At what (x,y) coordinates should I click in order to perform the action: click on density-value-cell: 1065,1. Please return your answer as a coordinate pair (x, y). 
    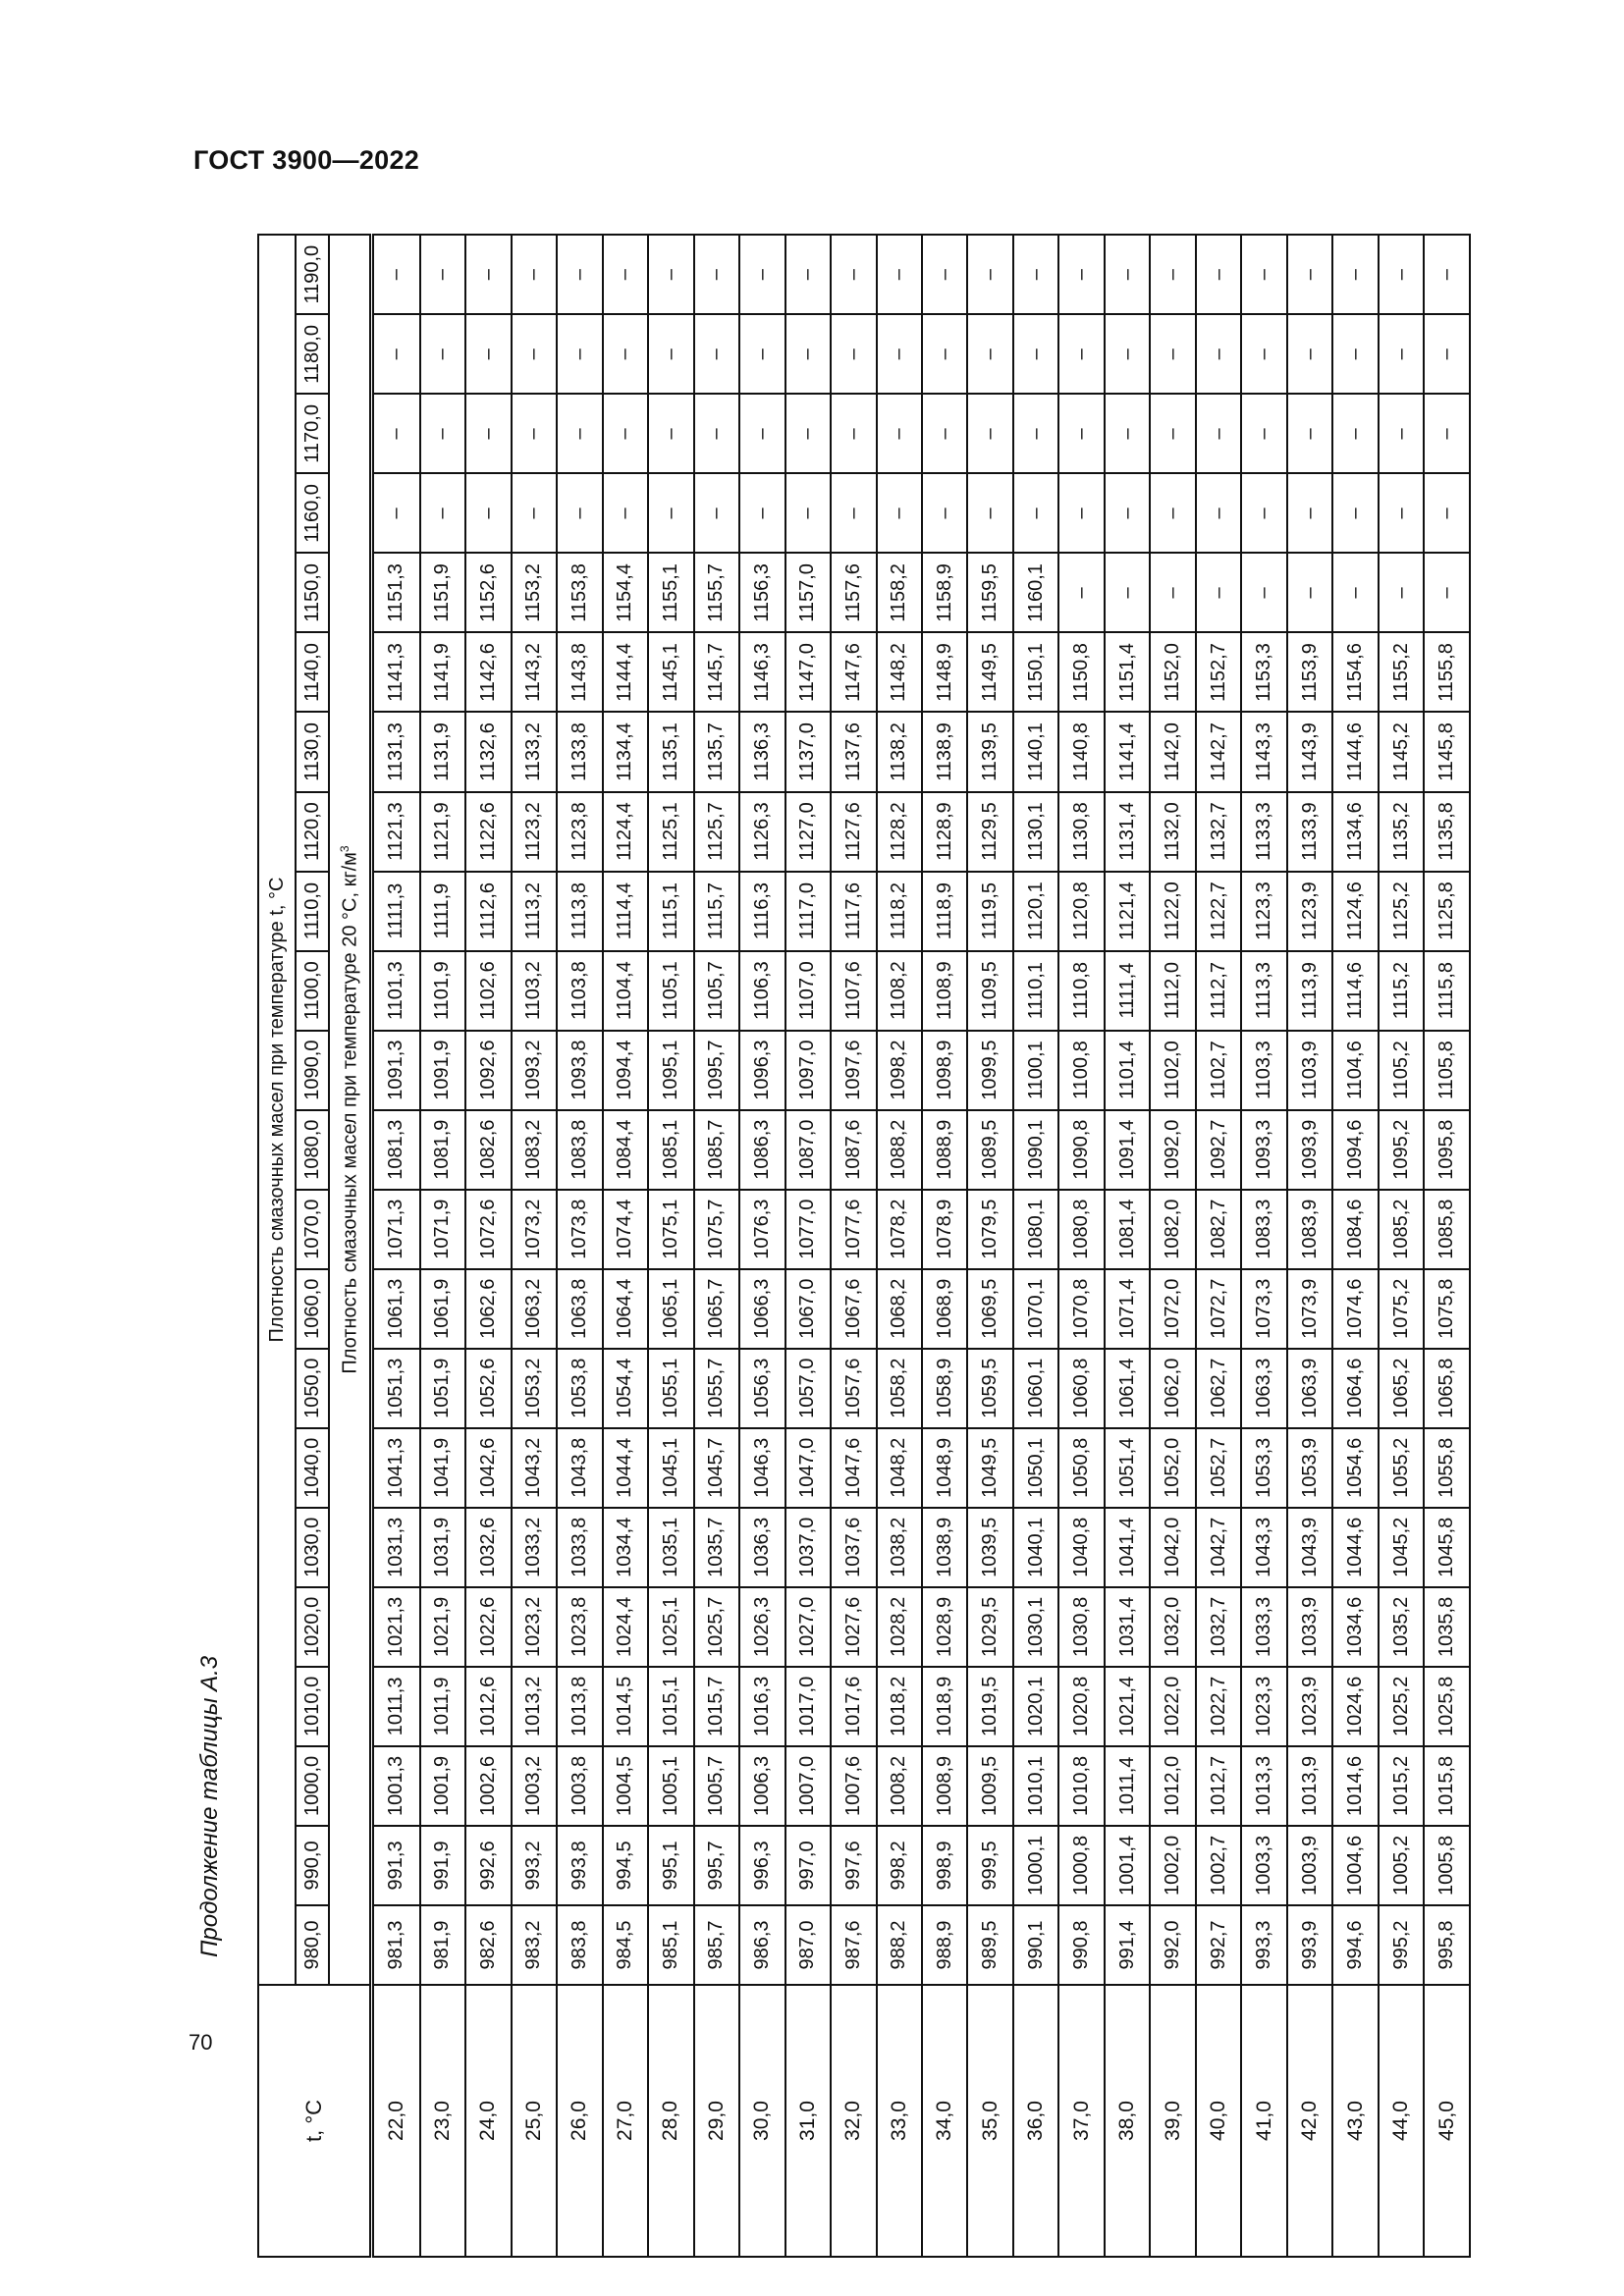
    Looking at the image, I should click on (671, 1309).